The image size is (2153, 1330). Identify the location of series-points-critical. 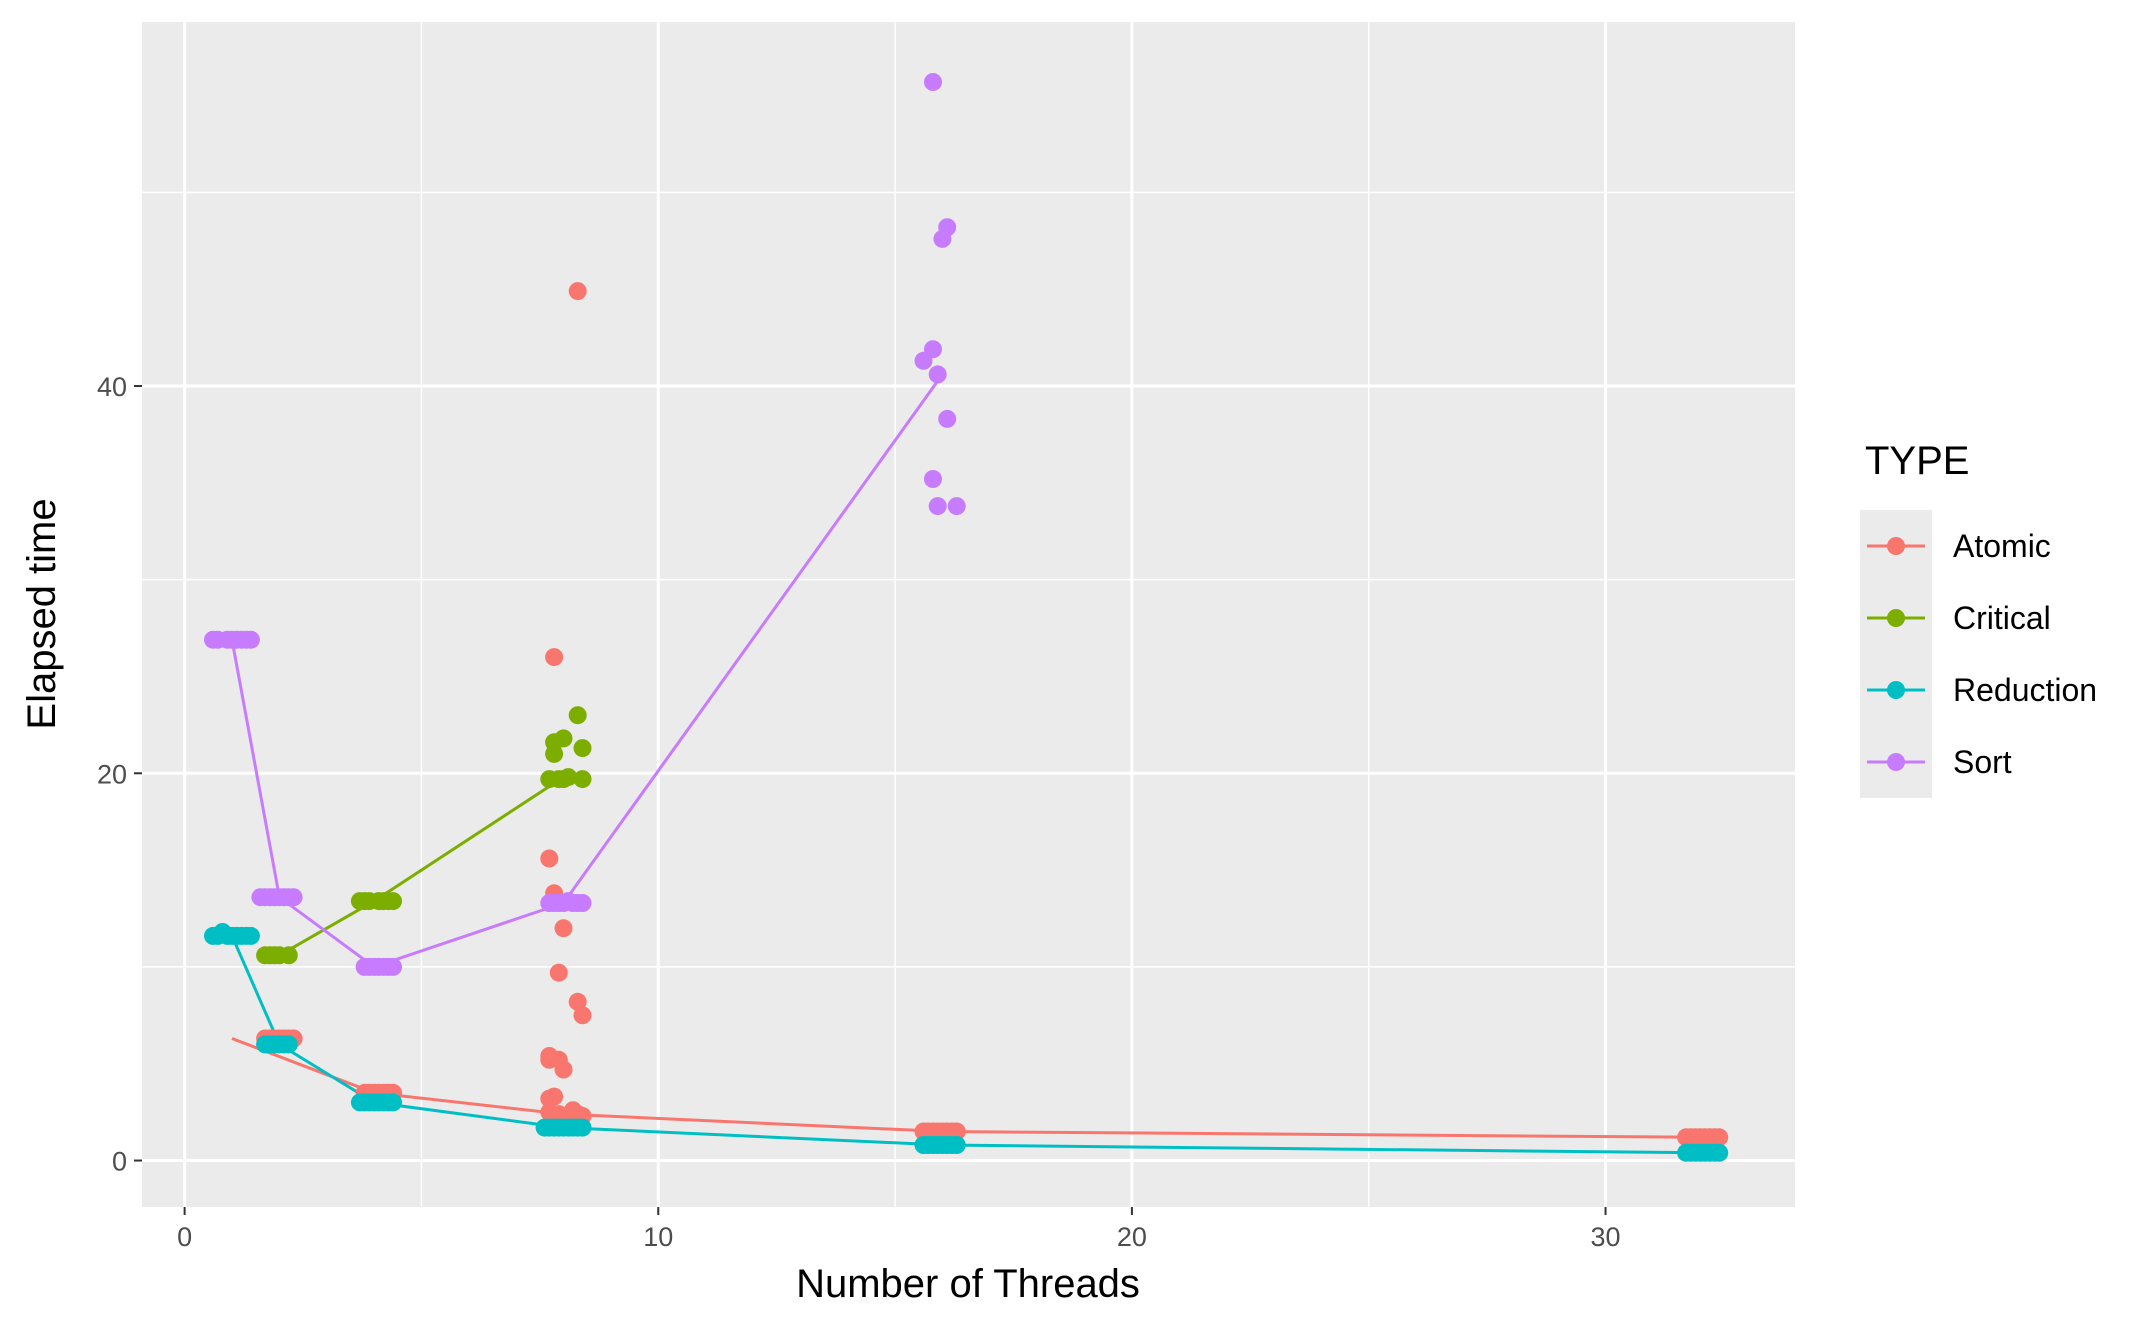
(424, 835).